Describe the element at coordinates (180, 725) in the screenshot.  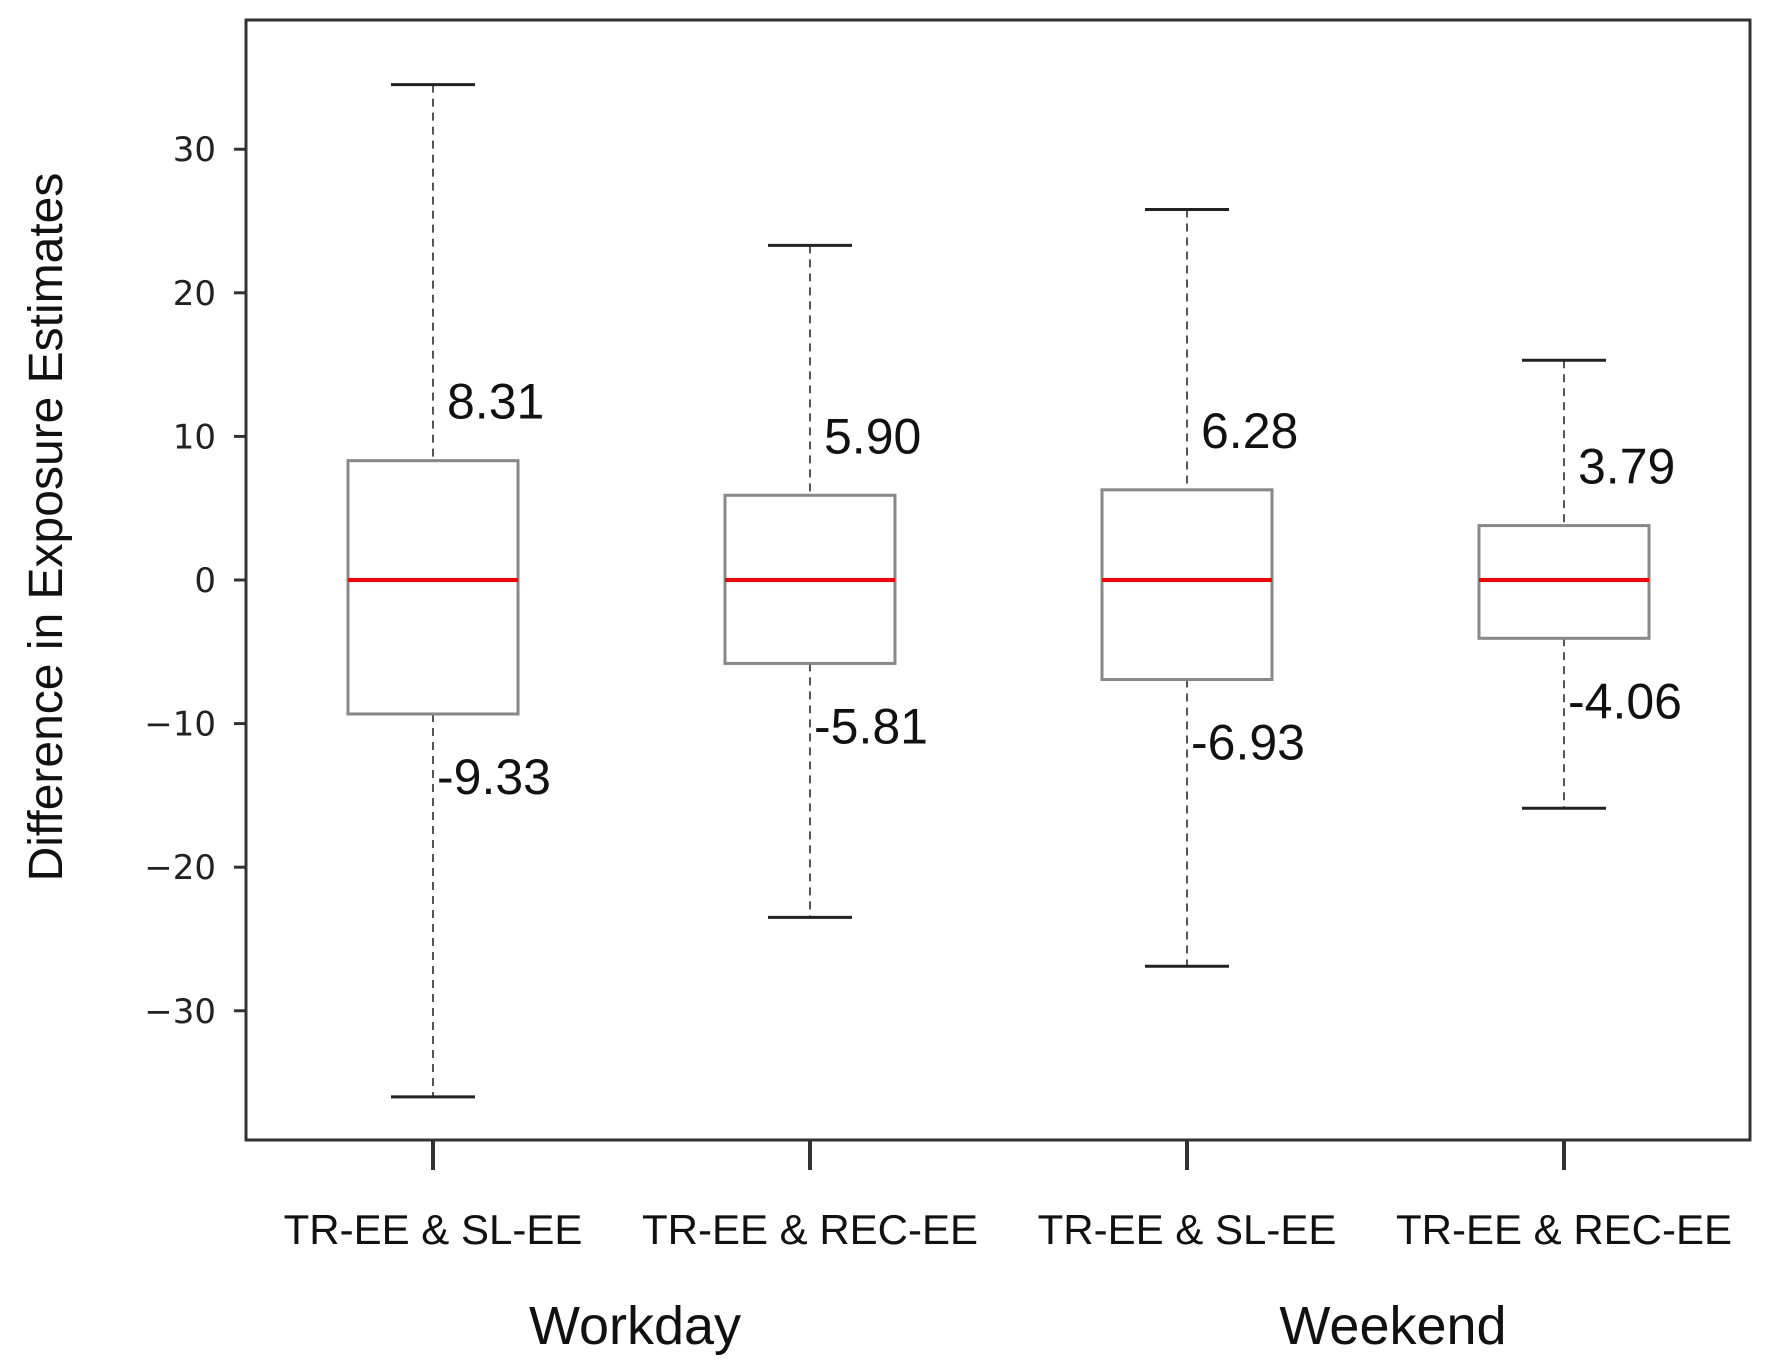
I see `y-tick-label: −10` at that location.